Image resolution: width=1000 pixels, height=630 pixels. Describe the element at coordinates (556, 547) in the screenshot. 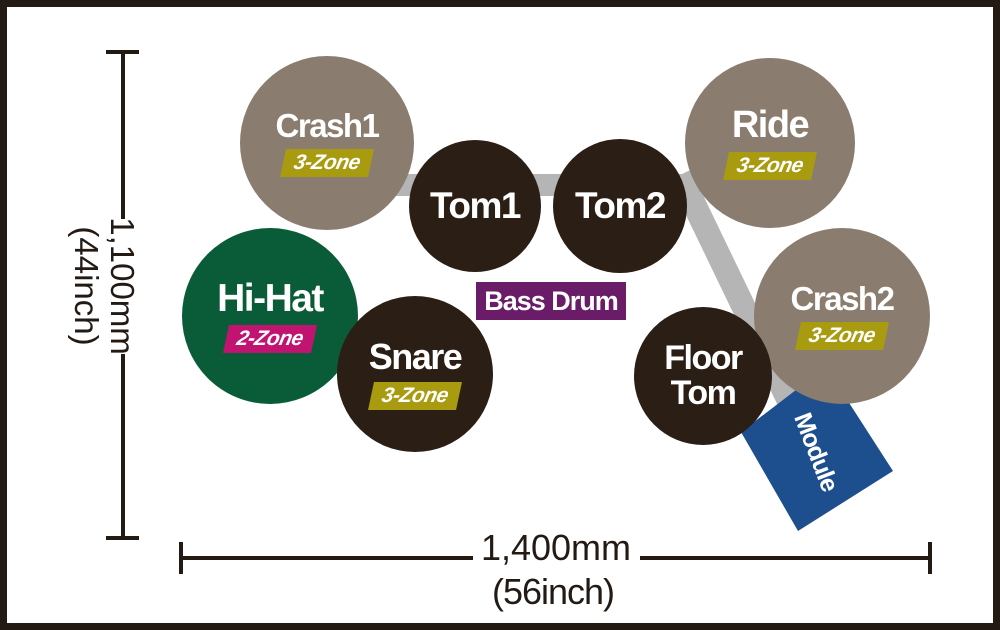

I see `width-dim-mm: 1,400mm` at that location.